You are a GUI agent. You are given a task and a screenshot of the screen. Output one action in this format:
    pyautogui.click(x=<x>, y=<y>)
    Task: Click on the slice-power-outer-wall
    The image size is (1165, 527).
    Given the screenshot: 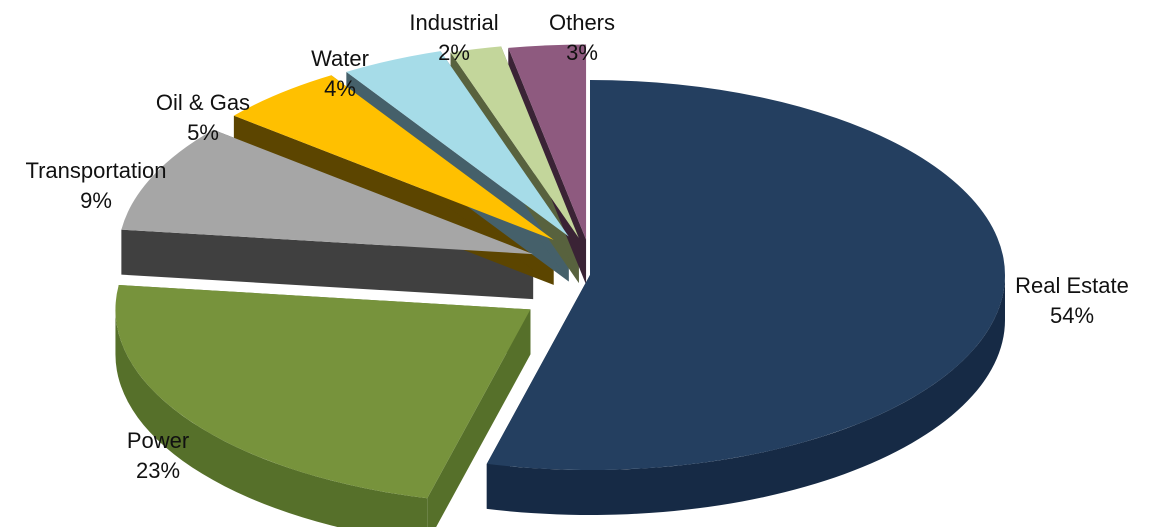 What is the action you would take?
    pyautogui.click(x=271, y=418)
    